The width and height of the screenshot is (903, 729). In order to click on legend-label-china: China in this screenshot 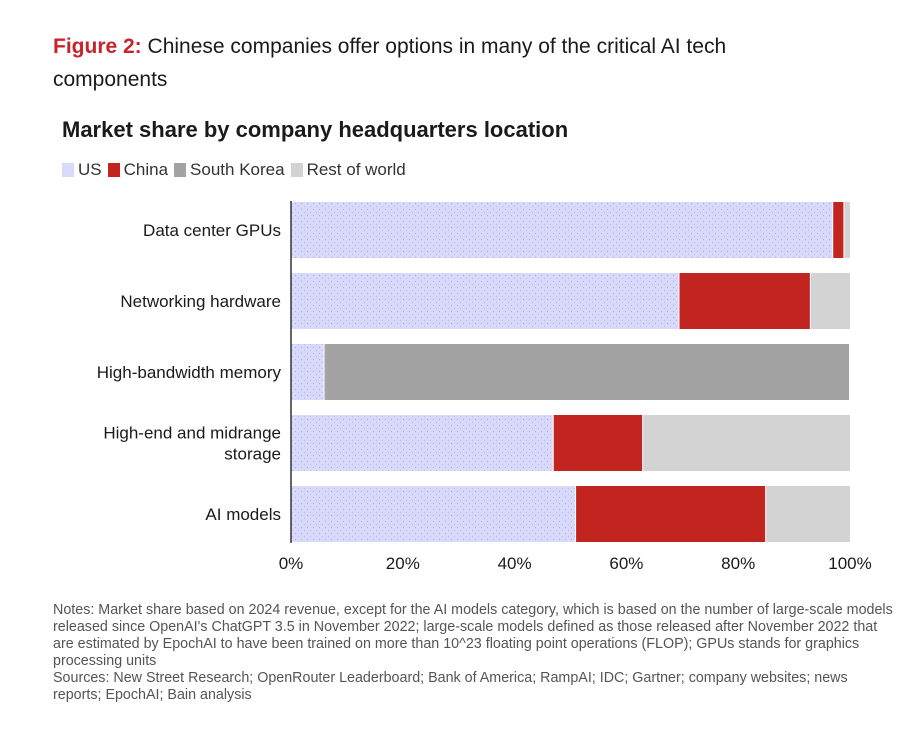, I will do `click(146, 169)`.